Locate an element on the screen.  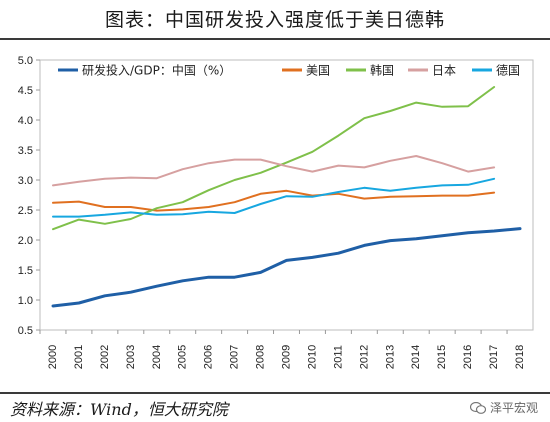
y-tick-label: 3.0 is located at coordinates (25, 181).